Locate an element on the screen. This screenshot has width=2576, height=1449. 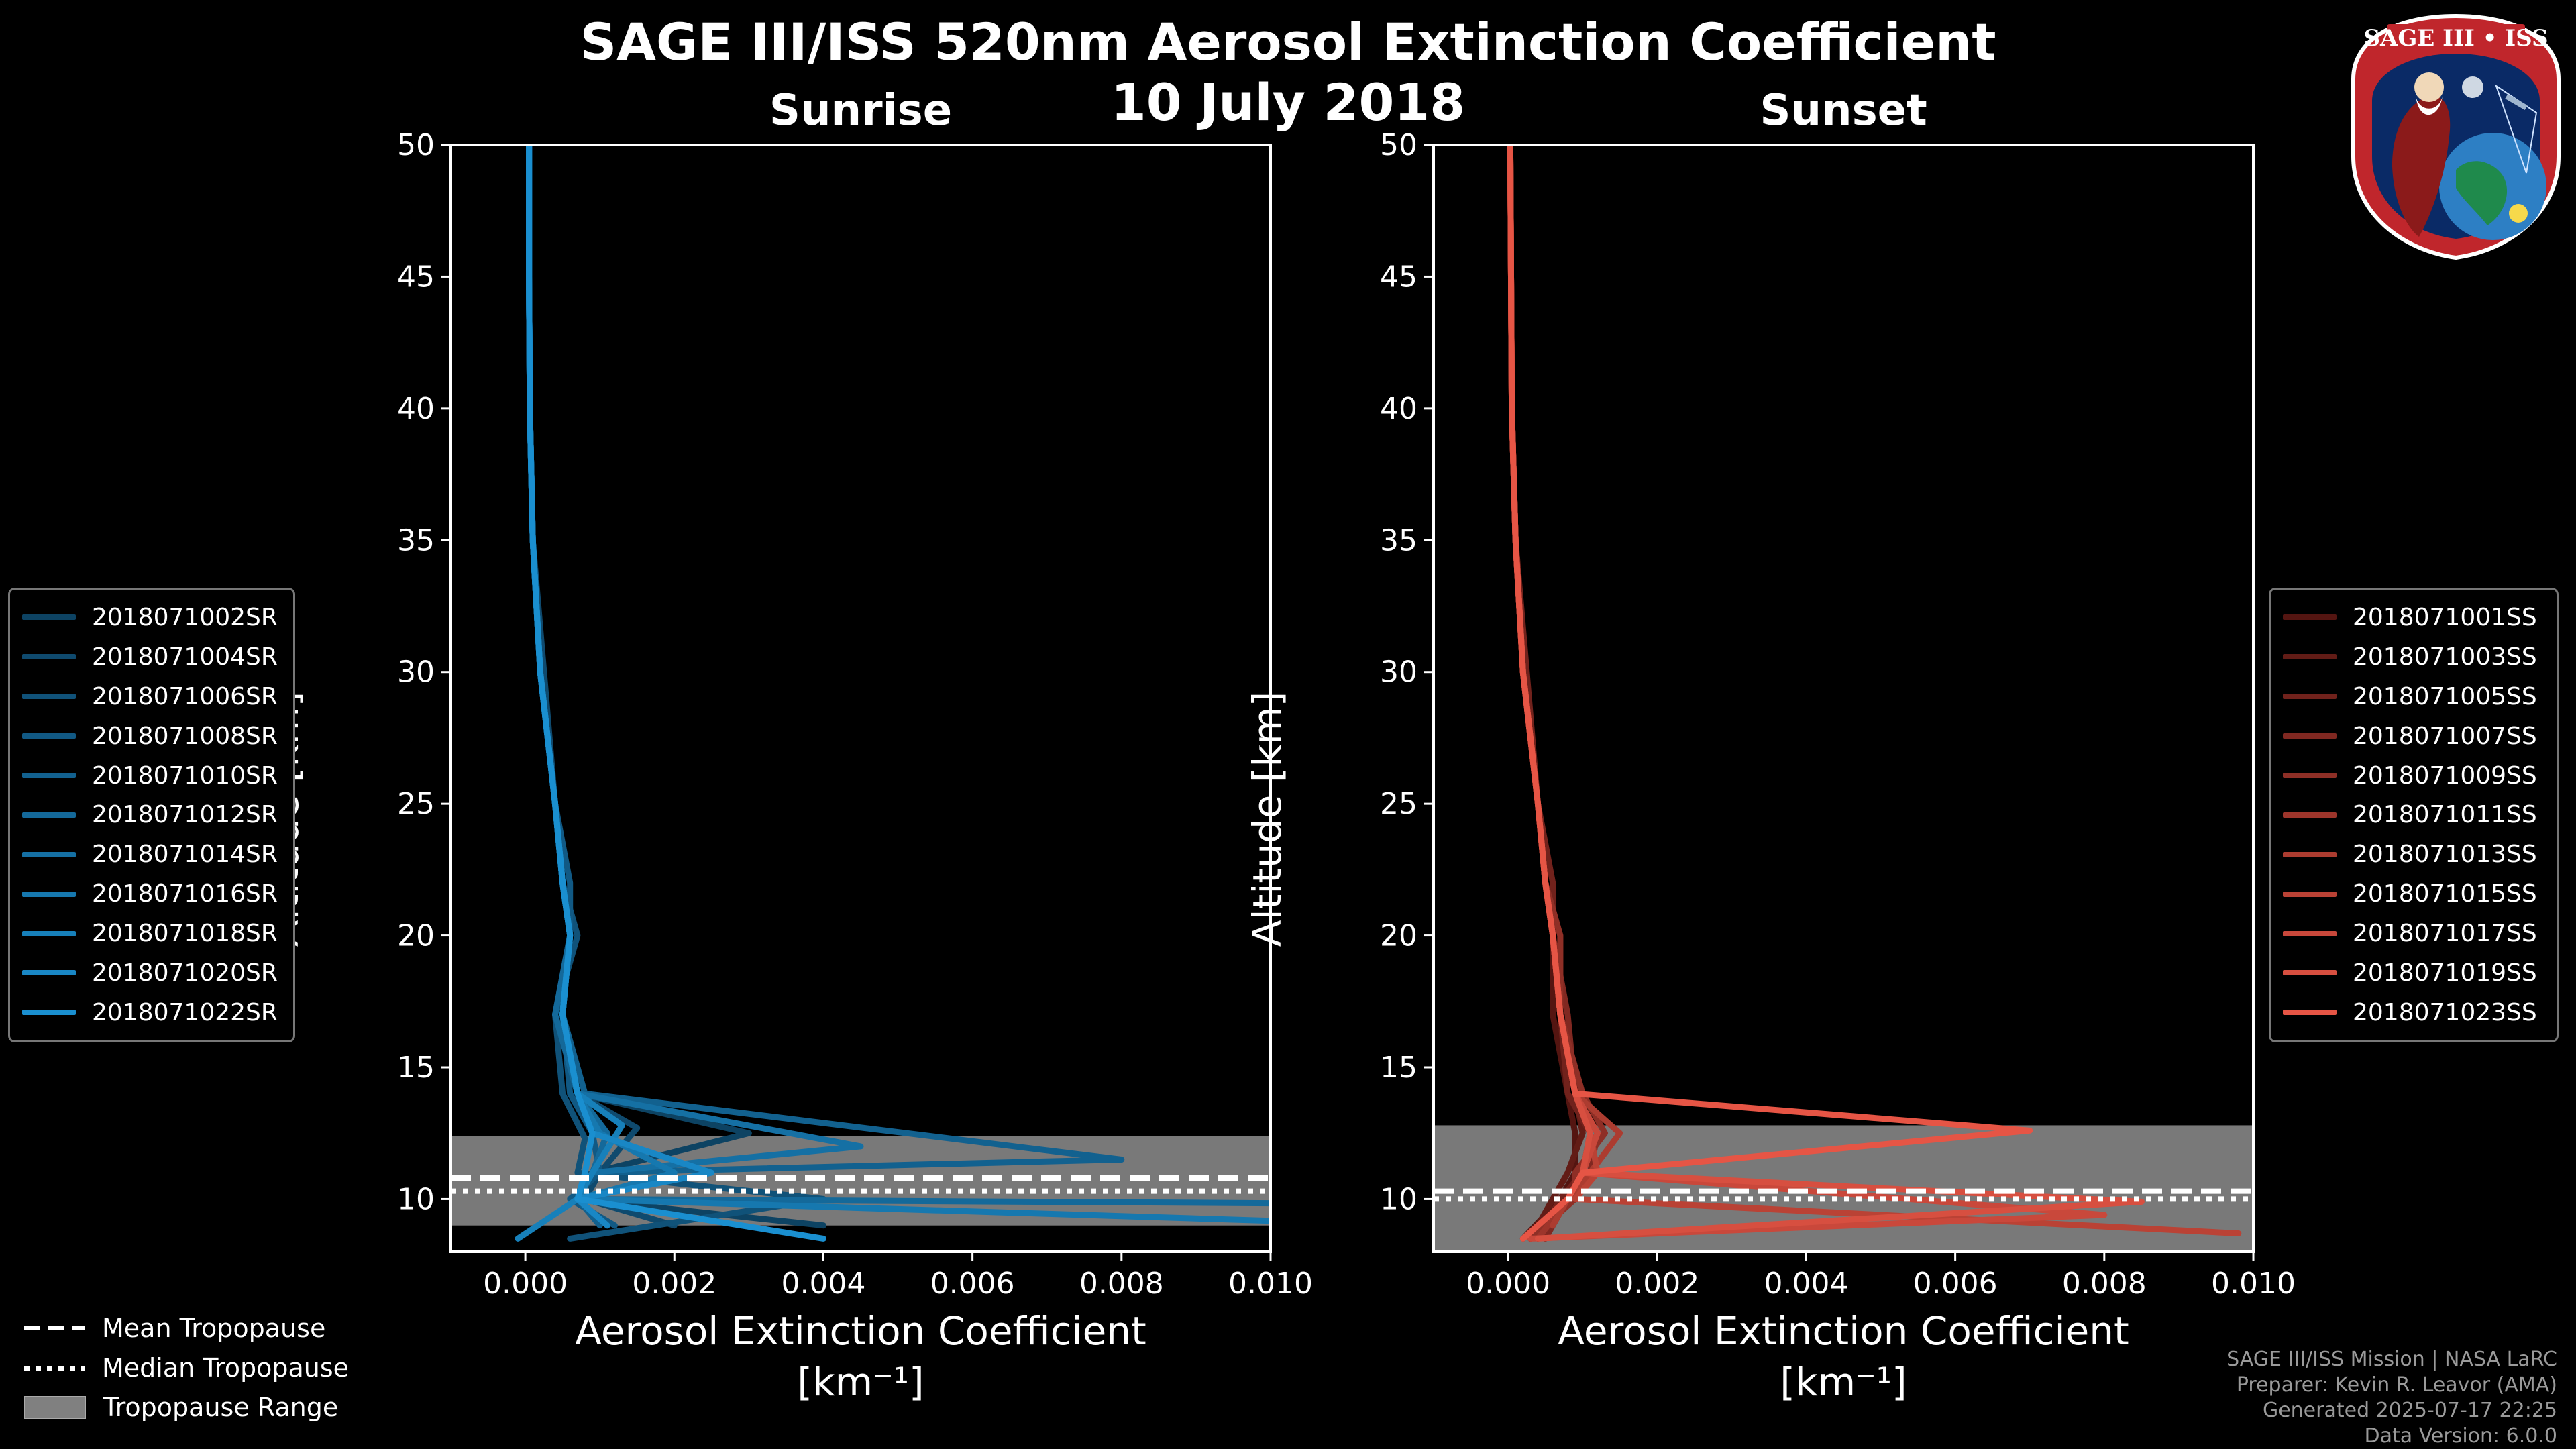
credit-preparer: Preparer: Kevin R. Leavor (AMA) is located at coordinates (2396, 1385).